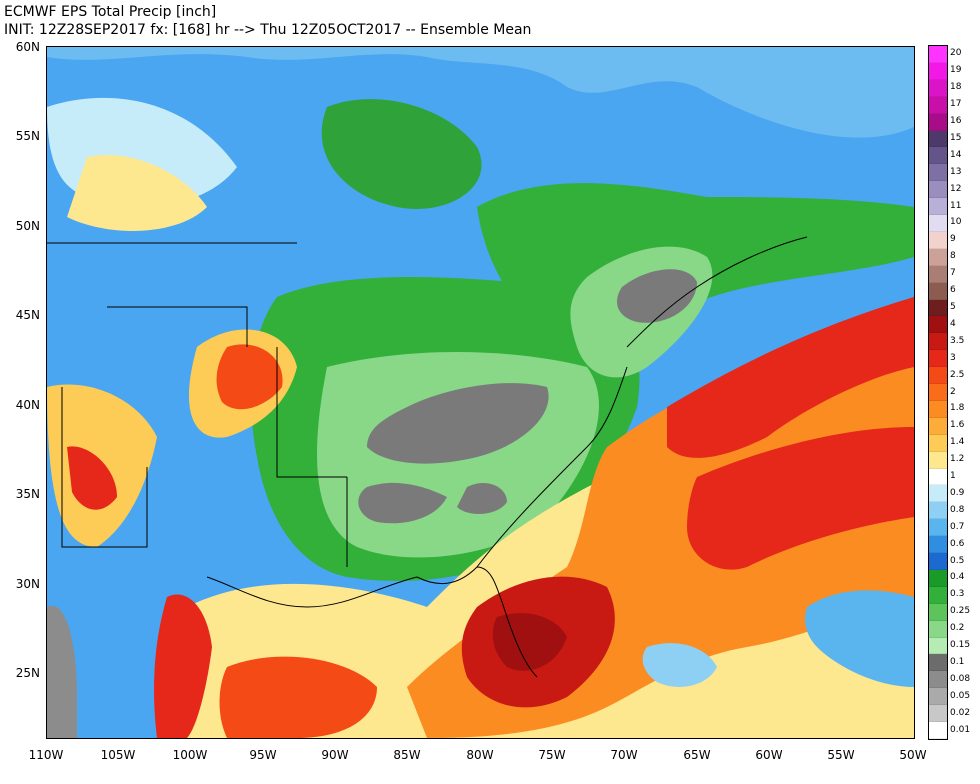 This screenshot has height=784, width=980. I want to click on colorbar-label: 12, so click(956, 188).